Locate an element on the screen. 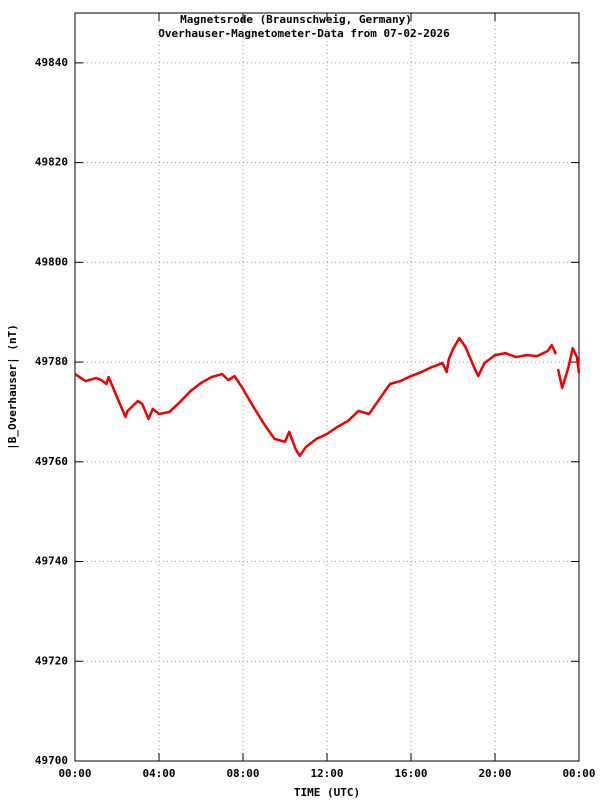  y-tick-label: 49760 is located at coordinates (51, 461).